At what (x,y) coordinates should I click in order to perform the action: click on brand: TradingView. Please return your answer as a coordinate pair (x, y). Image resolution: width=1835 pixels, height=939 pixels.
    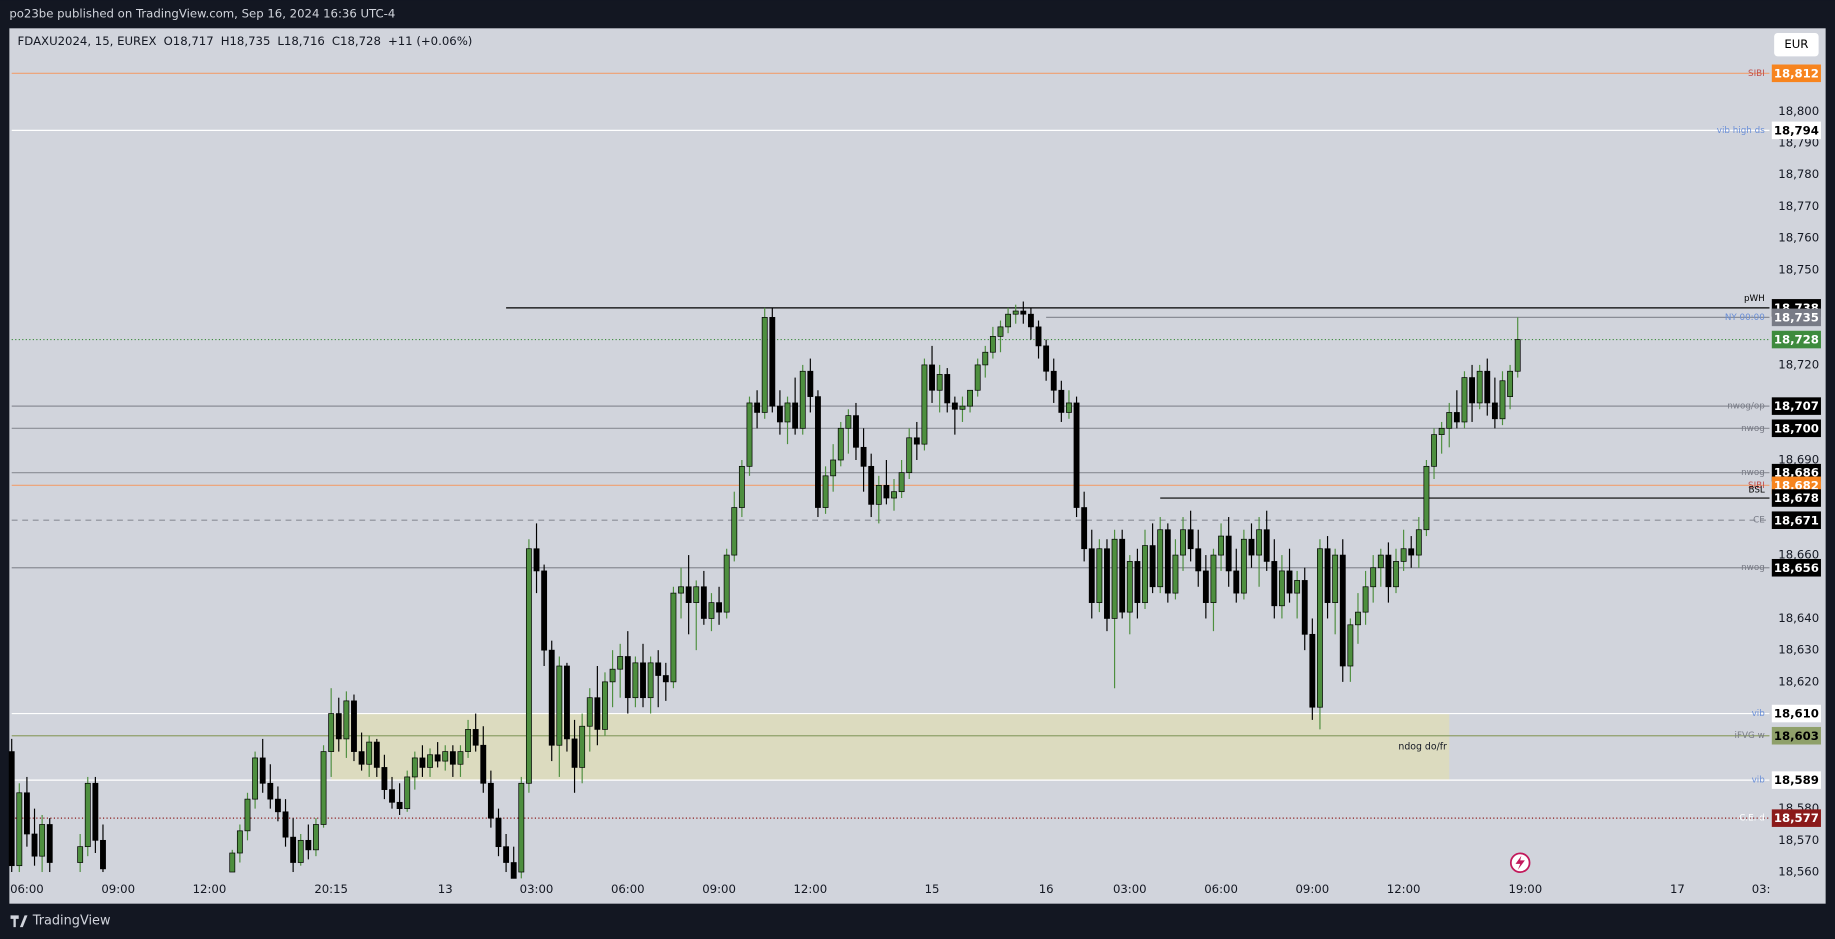
    Looking at the image, I should click on (60, 921).